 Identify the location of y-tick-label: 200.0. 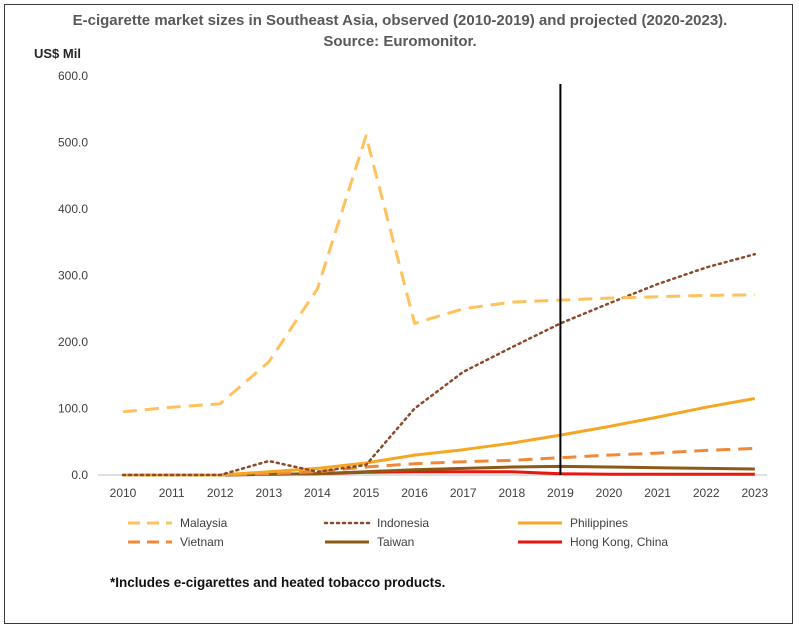
(73, 342).